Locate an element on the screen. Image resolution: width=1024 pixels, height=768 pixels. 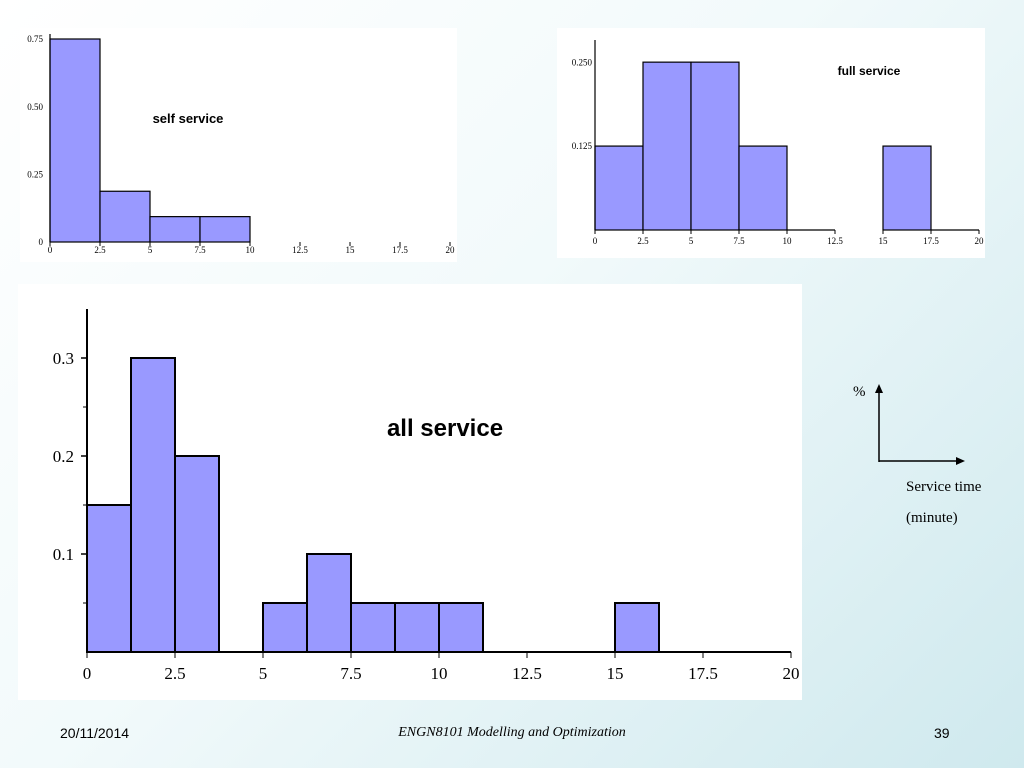
full-x-tick-label: 15 is located at coordinates (884, 241).